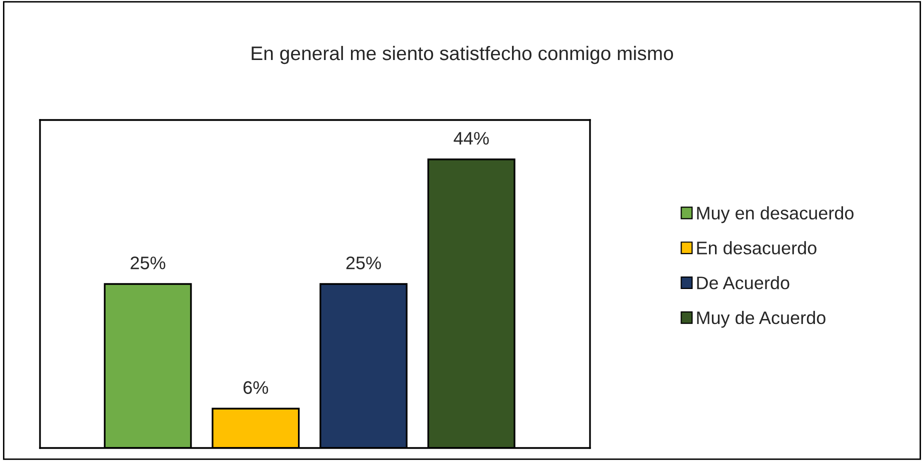 This screenshot has width=924, height=461. Describe the element at coordinates (256, 387) in the screenshot. I see `data-label: 6%` at that location.